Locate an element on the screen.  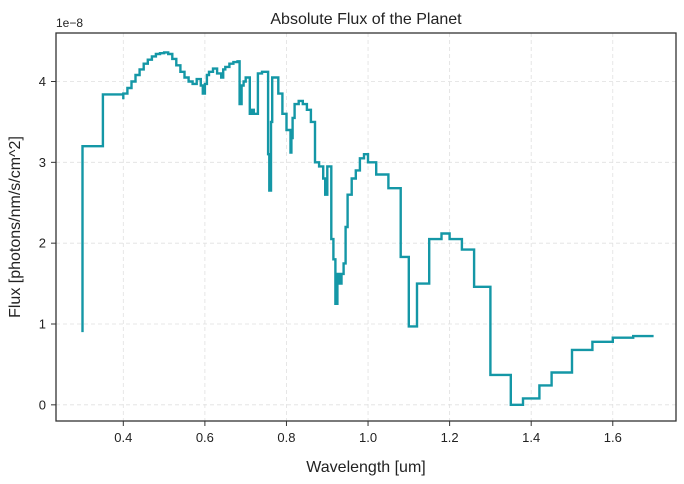
x-tick-label: 0.8 is located at coordinates (286, 437).